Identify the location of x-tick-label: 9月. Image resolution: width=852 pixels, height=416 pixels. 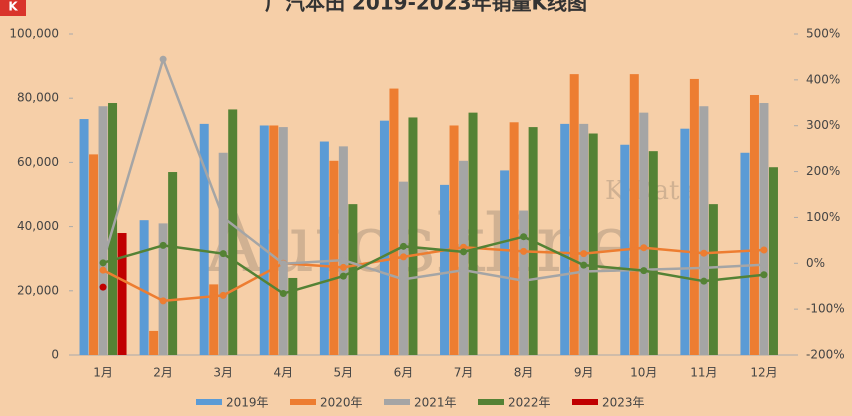
(584, 373).